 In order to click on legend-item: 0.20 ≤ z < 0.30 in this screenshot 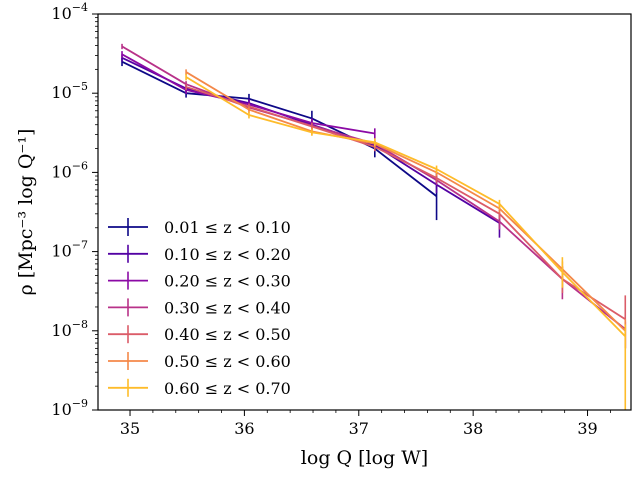, I will do `click(199, 281)`.